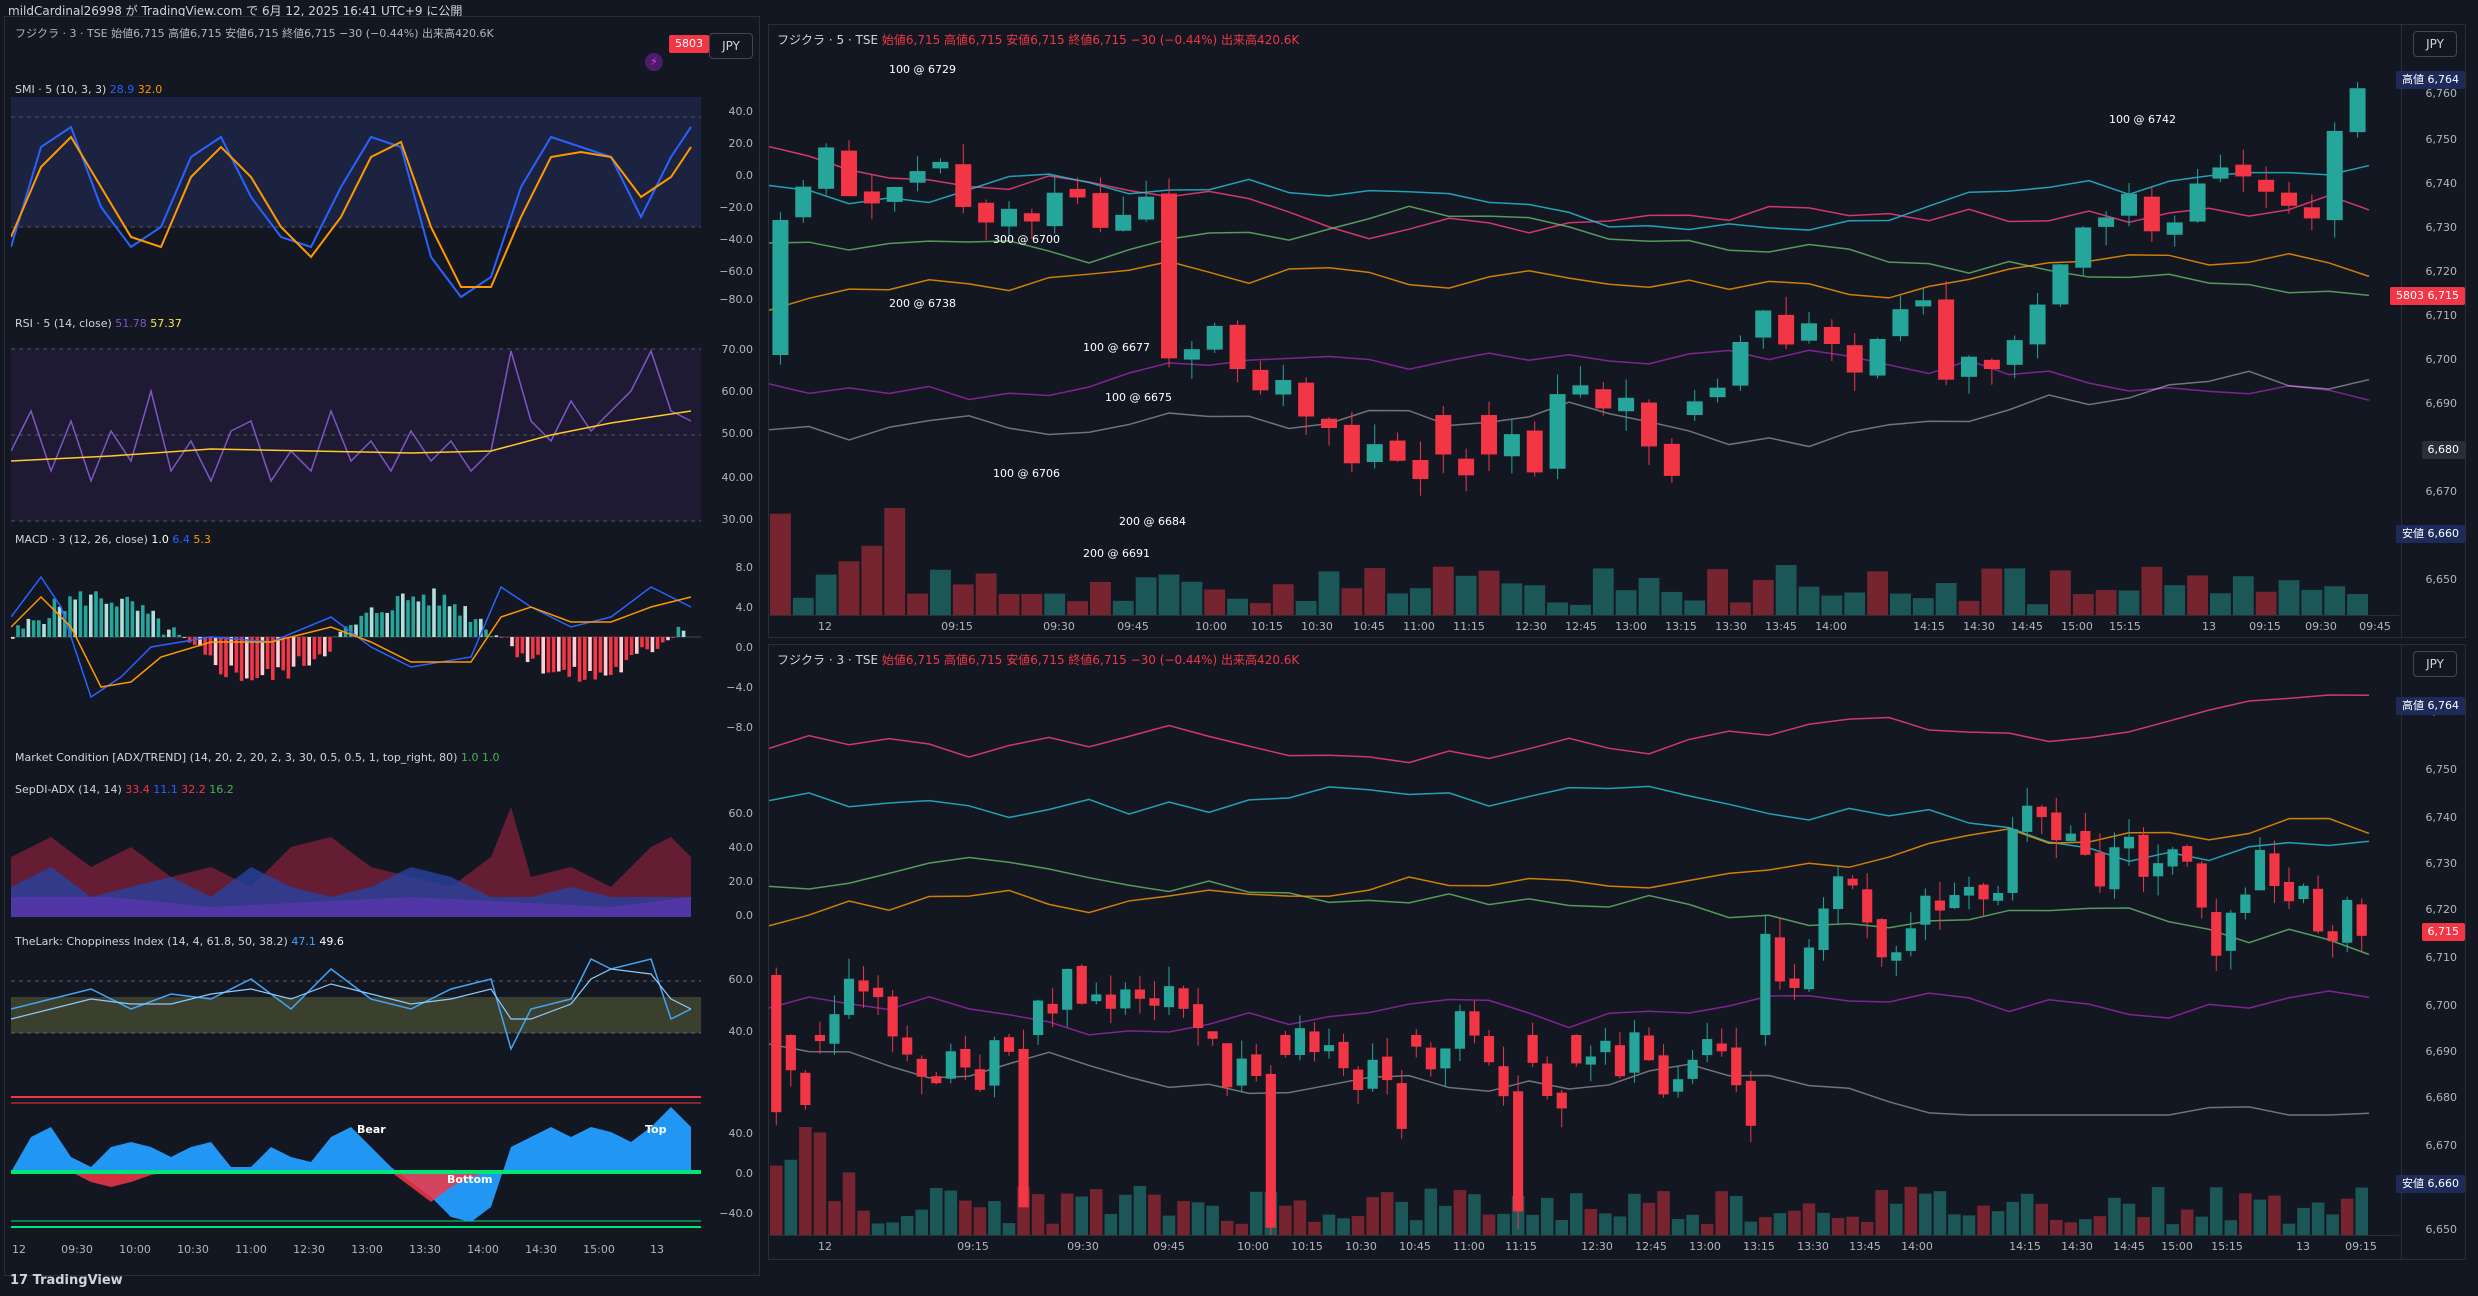 This screenshot has height=1296, width=2478. Describe the element at coordinates (1116, 553) in the screenshot. I see `trade-annotation: 200 @ 6691` at that location.